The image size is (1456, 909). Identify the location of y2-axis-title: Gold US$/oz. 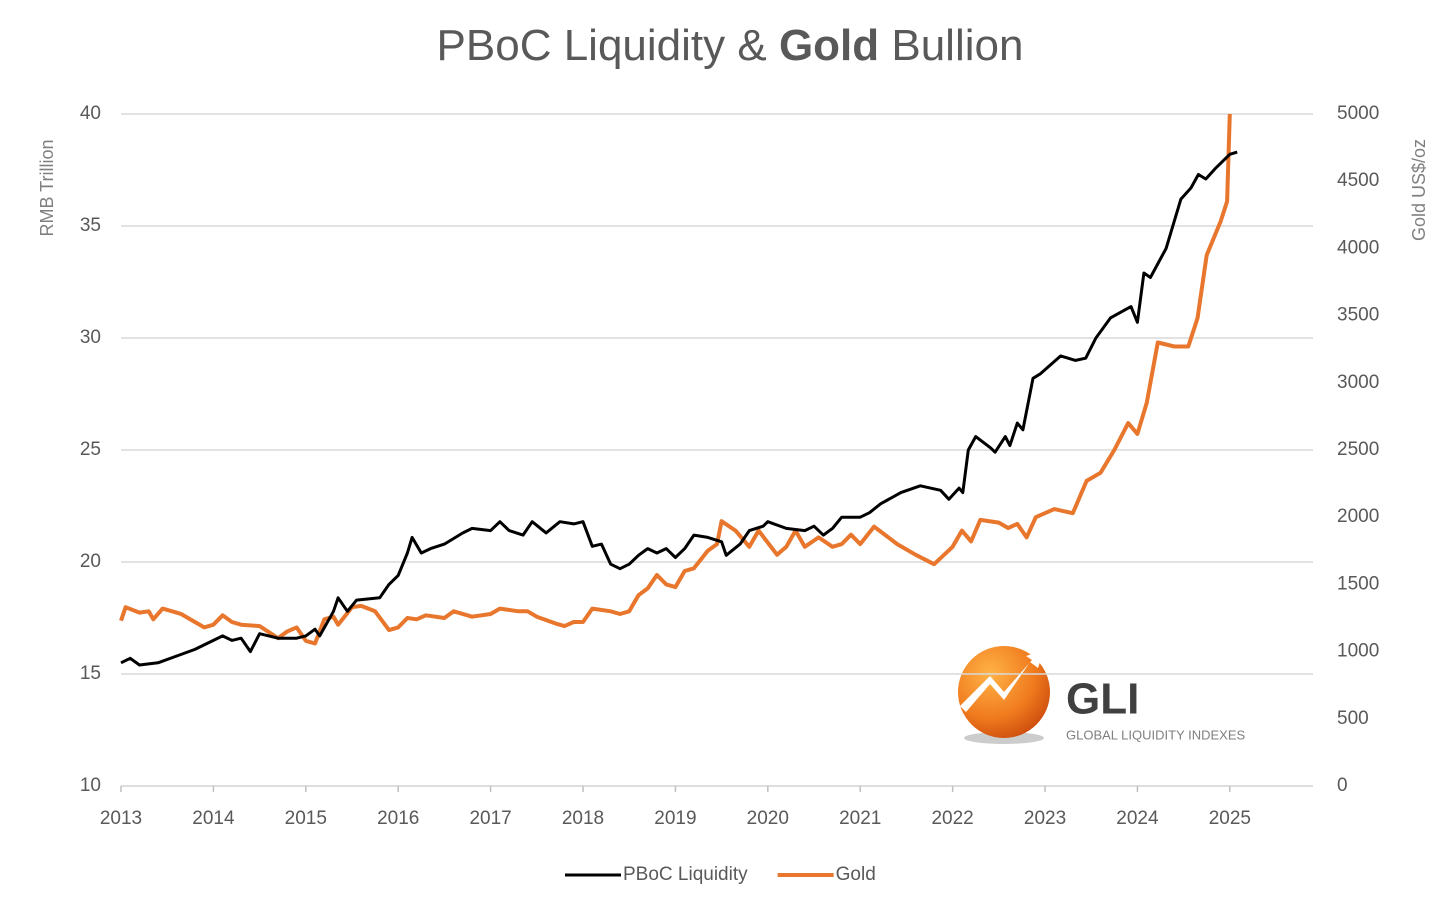
(1419, 190).